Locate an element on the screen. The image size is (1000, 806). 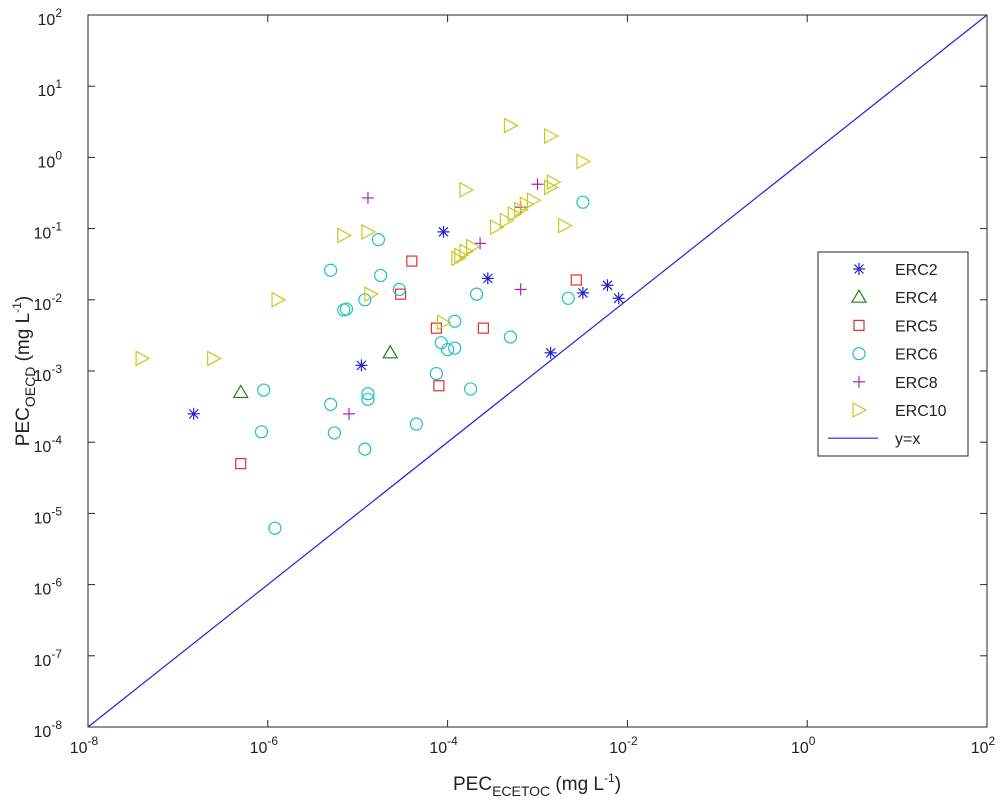
legend-label: y=x is located at coordinates (907, 439).